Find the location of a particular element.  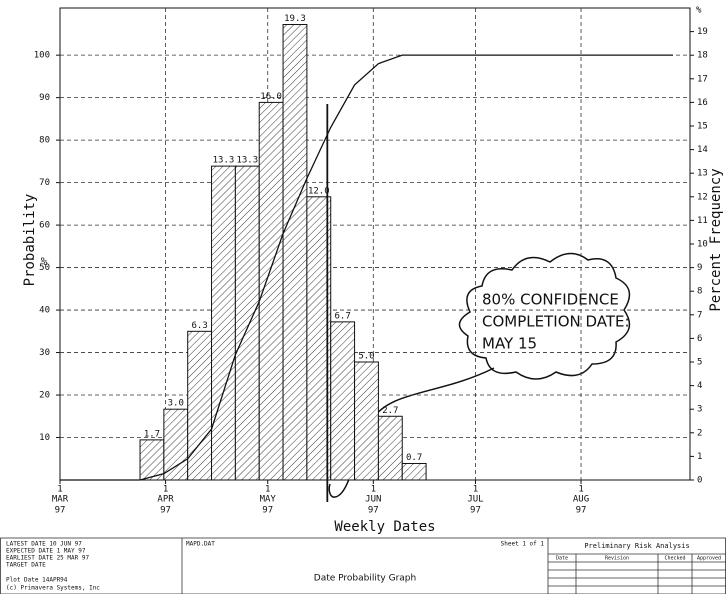

copyright: (c) Primavera Systems, Inc is located at coordinates (53, 588).